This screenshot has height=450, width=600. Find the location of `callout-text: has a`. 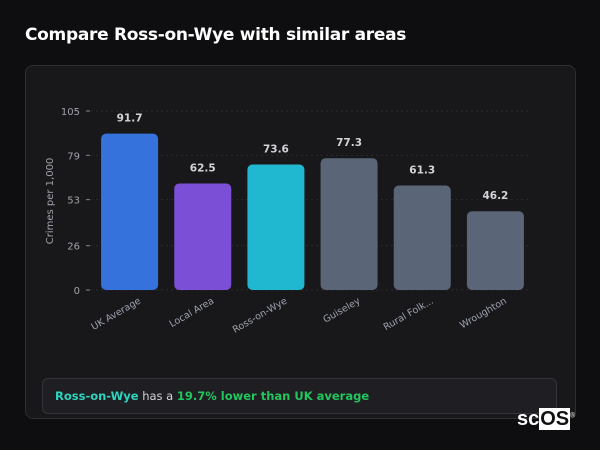

callout-text: has a is located at coordinates (157, 396).